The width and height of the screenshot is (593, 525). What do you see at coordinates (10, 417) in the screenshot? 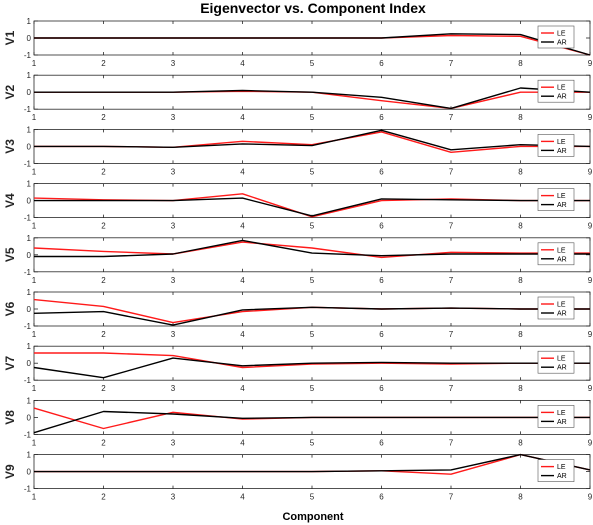
I see `y-axis-label: V8` at bounding box center [10, 417].